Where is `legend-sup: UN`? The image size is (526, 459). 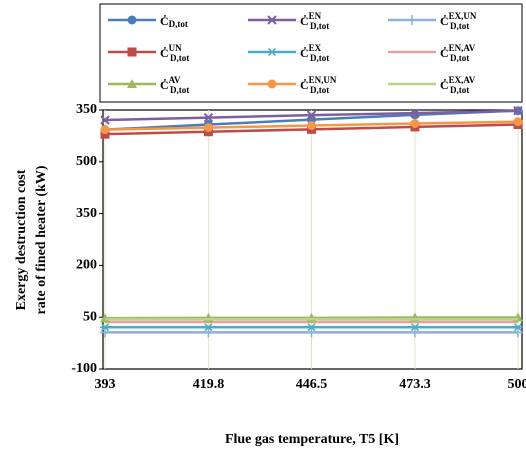
legend-sup: UN is located at coordinates (175, 48).